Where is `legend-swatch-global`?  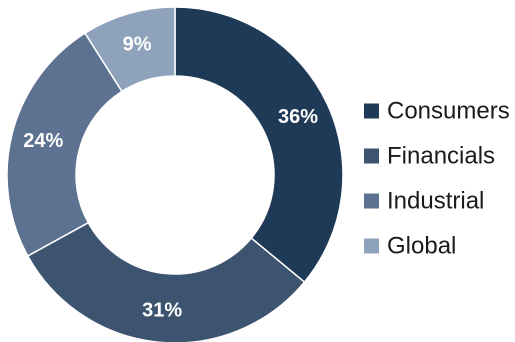
legend-swatch-global is located at coordinates (371, 246).